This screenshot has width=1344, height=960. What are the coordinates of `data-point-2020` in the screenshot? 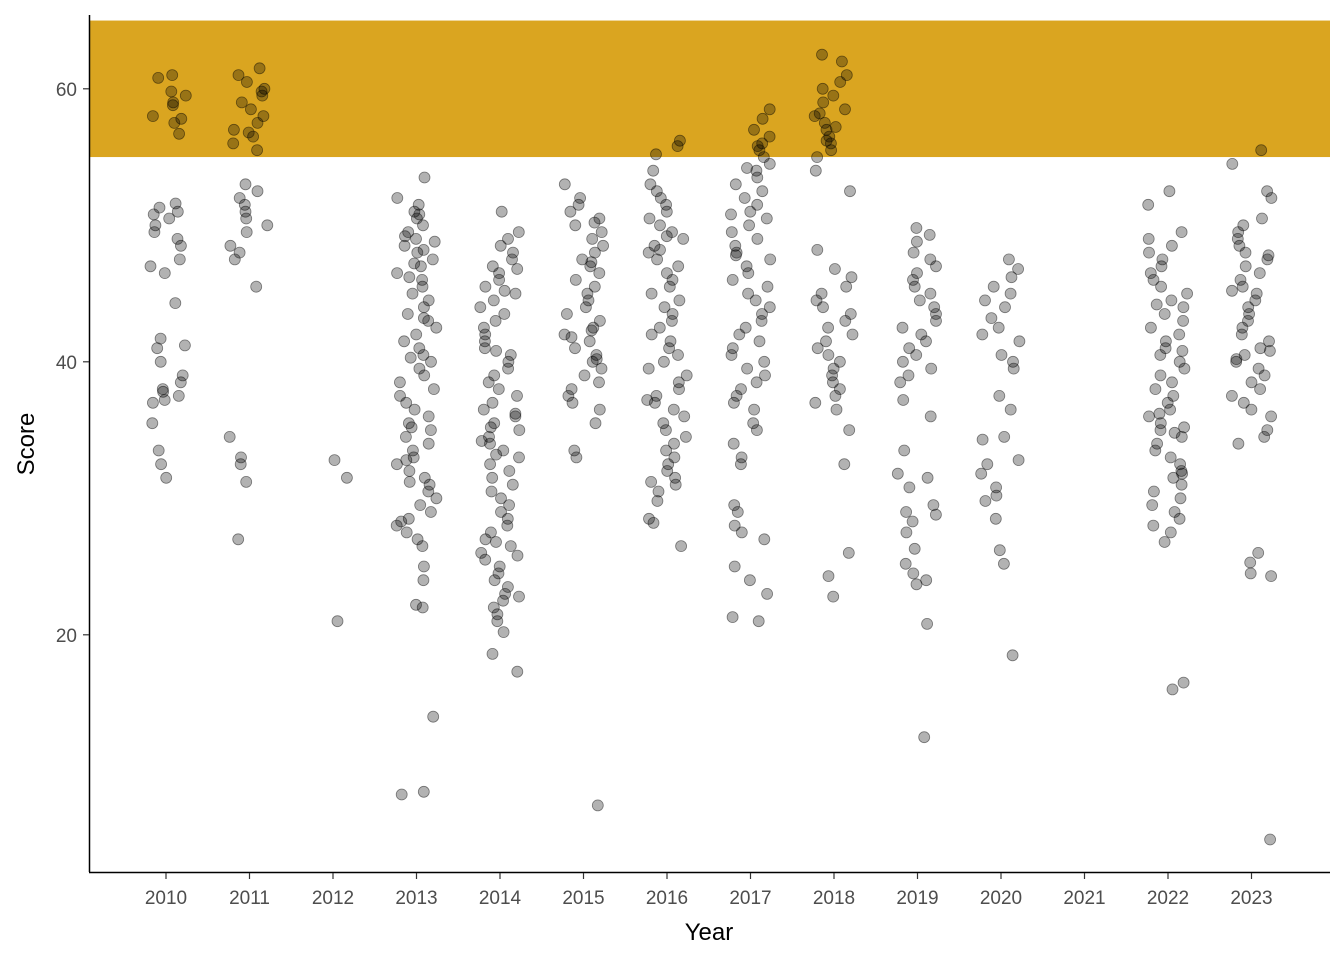 It's located at (1005, 307).